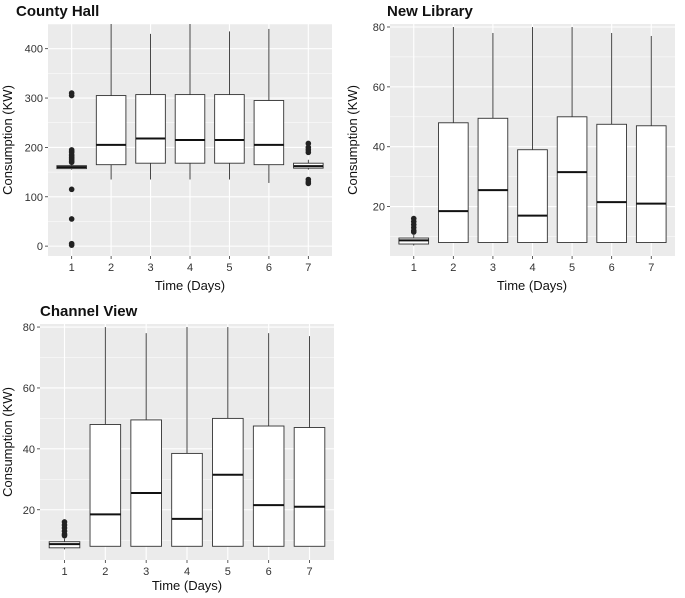 The image size is (685, 598). I want to click on y-tick-label: 0, so click(40, 247).